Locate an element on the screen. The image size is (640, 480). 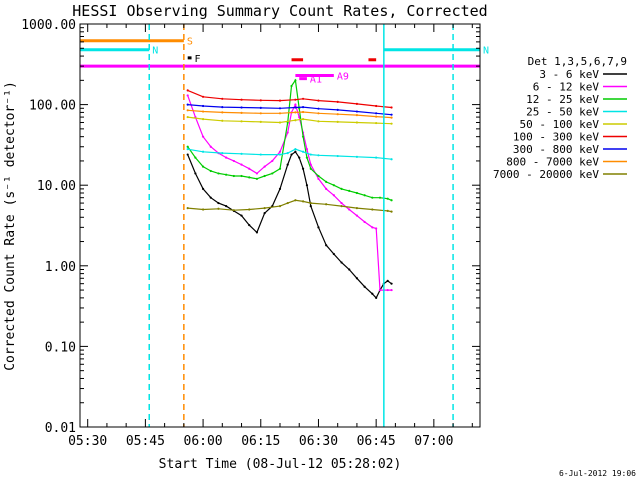
y-tick-label: 0.10 is located at coordinates (60, 347).